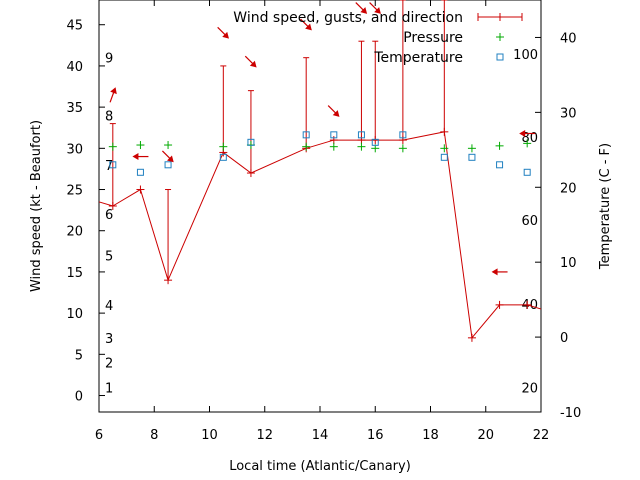 Image resolution: width=640 pixels, height=480 pixels. Describe the element at coordinates (74, 314) in the screenshot. I see `y-tick-label: 10` at that location.